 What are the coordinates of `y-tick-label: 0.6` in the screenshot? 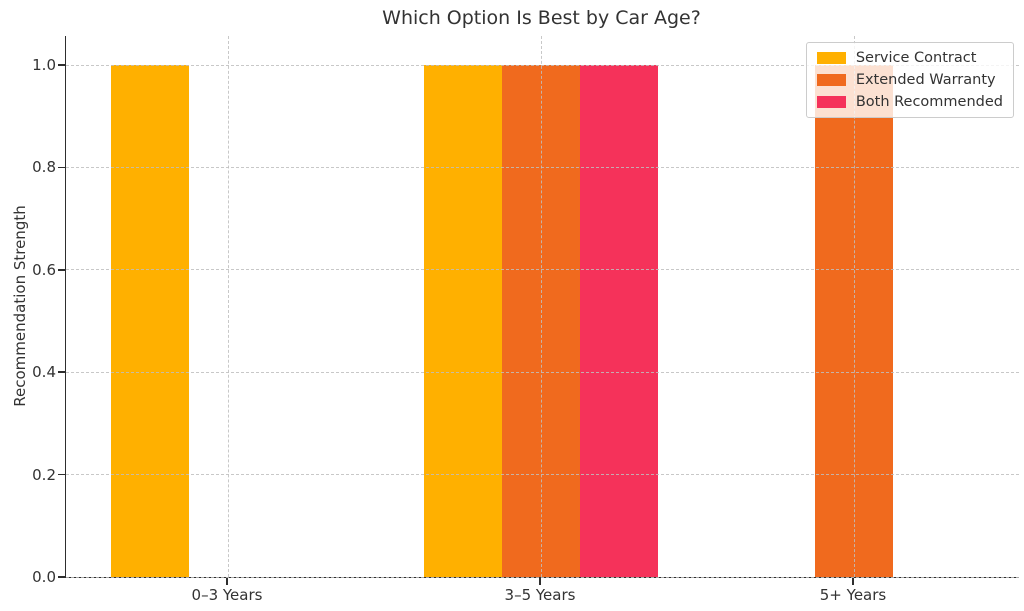 It's located at (44, 269).